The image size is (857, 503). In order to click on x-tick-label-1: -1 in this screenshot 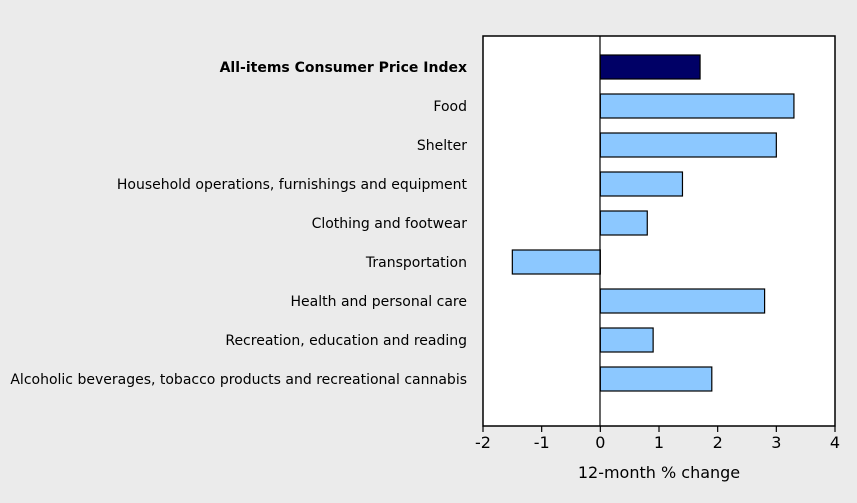, I will do `click(542, 442)`.